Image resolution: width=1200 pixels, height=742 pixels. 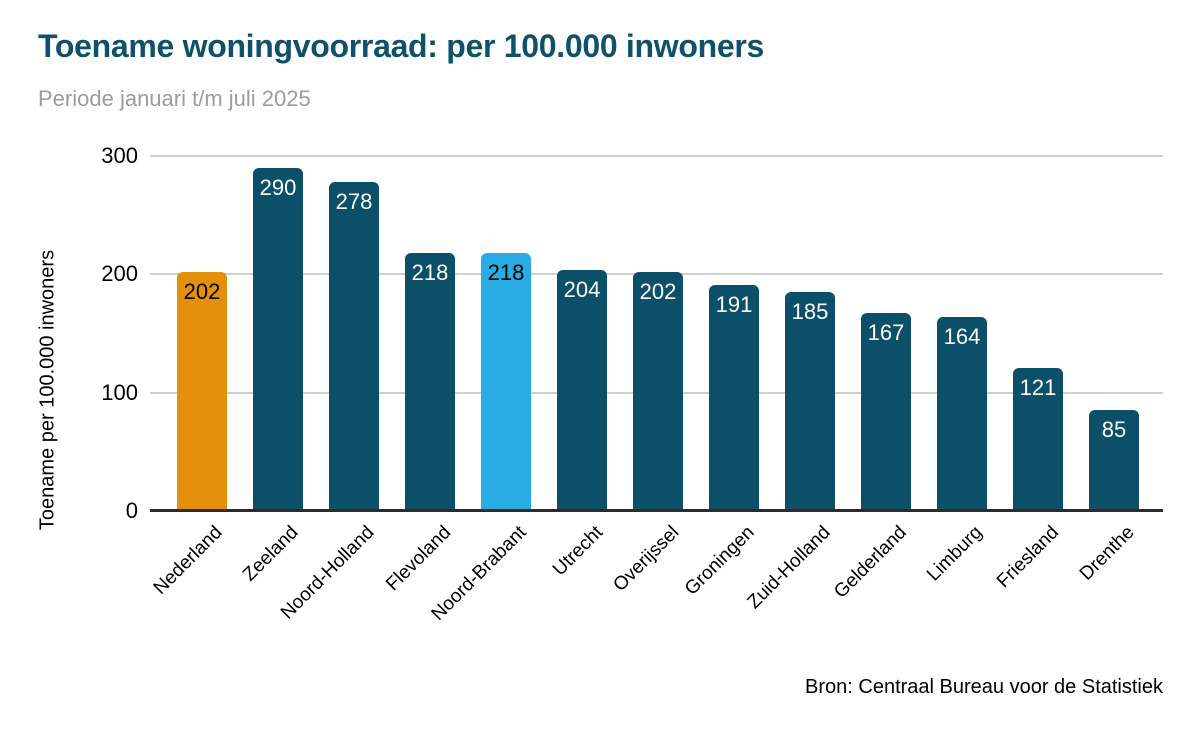 What do you see at coordinates (354, 201) in the screenshot?
I see `bar-value-label: 278` at bounding box center [354, 201].